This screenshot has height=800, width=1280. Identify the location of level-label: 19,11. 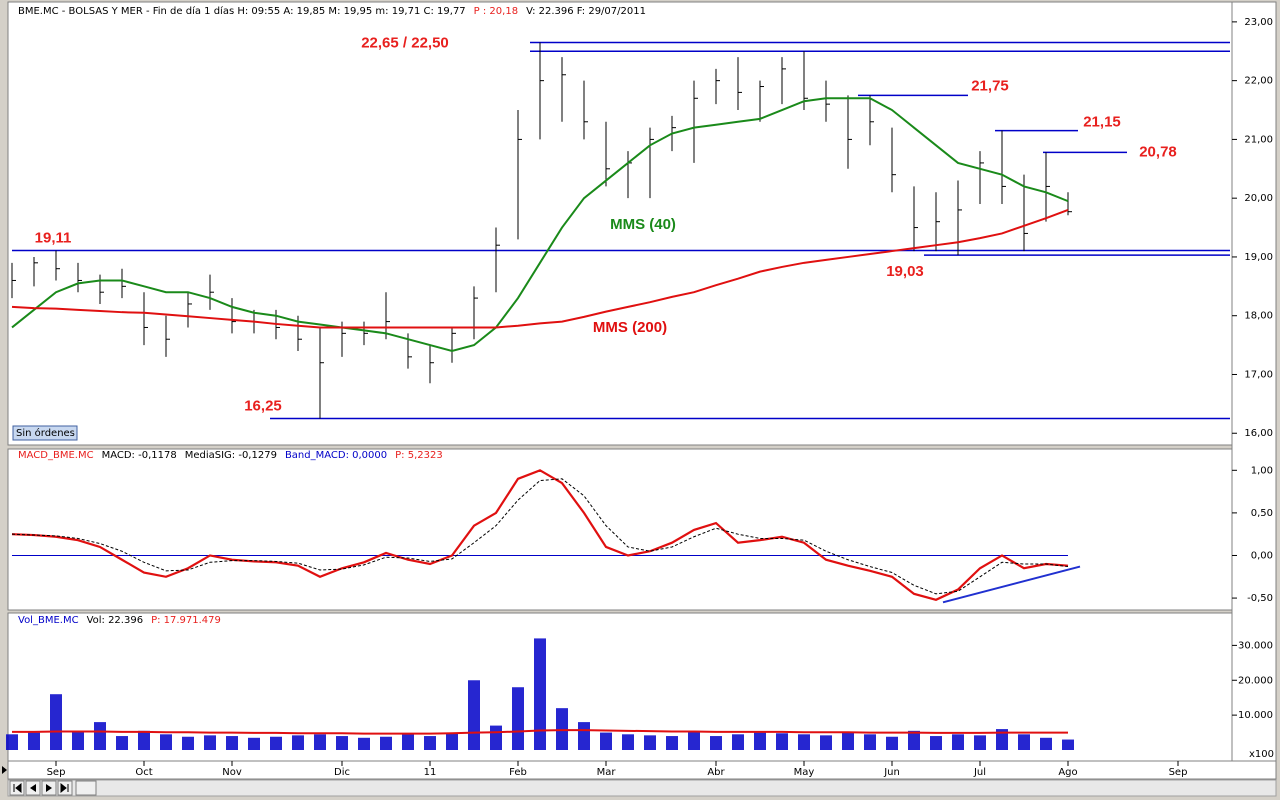
(53, 237).